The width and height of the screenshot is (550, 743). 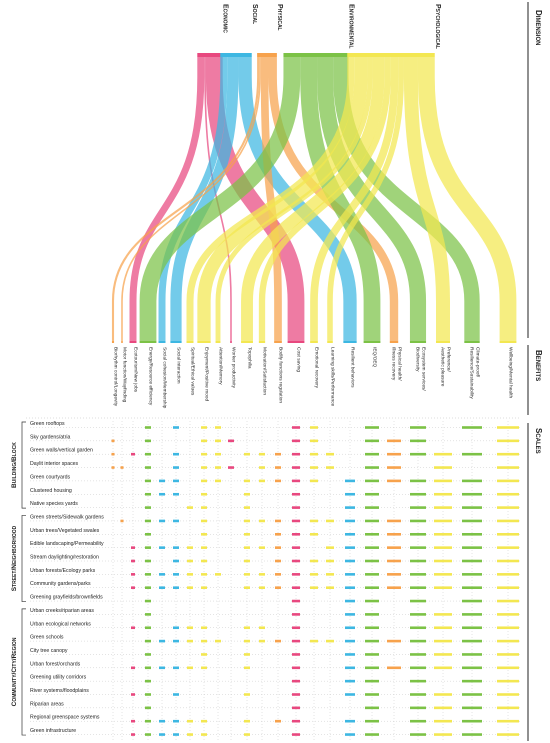 What do you see at coordinates (267, 55) in the screenshot?
I see `dimension-bar` at bounding box center [267, 55].